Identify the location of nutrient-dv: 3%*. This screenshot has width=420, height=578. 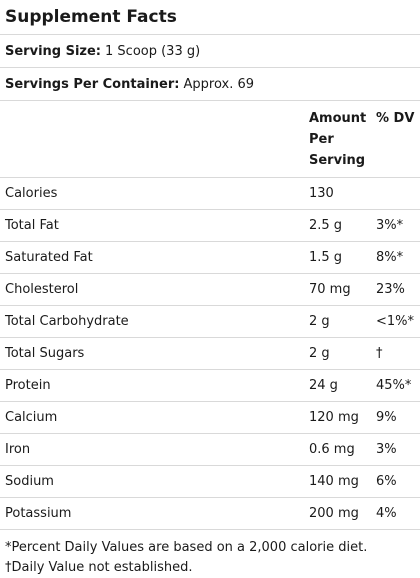
(396, 225).